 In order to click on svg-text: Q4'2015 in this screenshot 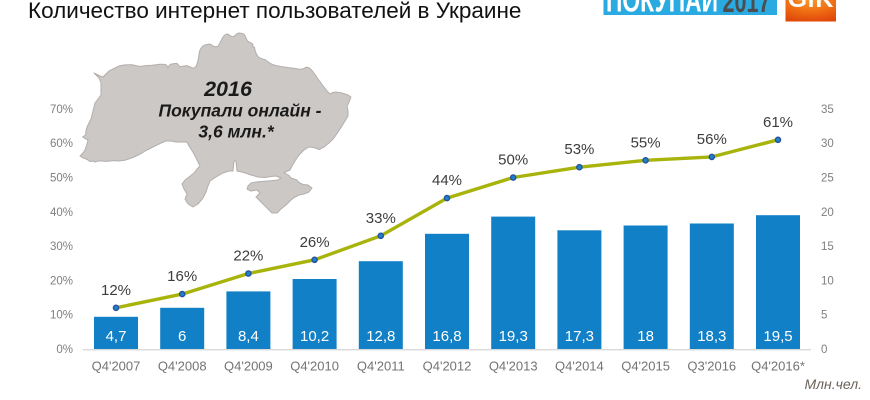, I will do `click(645, 366)`.